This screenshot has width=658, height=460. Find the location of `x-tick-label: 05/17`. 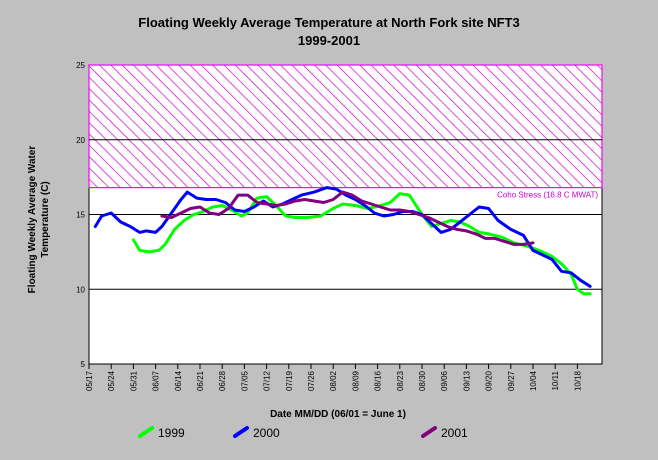

x-tick-label: 05/17 is located at coordinates (89, 380).